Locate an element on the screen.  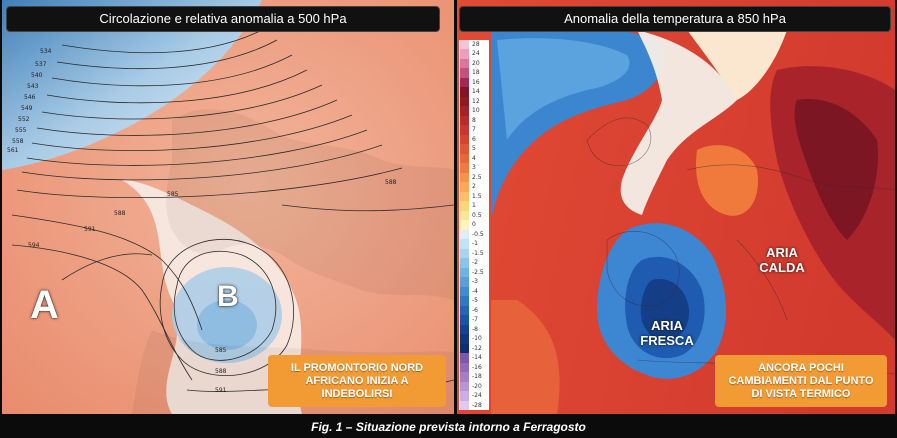
contour-label: 552 is located at coordinates (24, 119).